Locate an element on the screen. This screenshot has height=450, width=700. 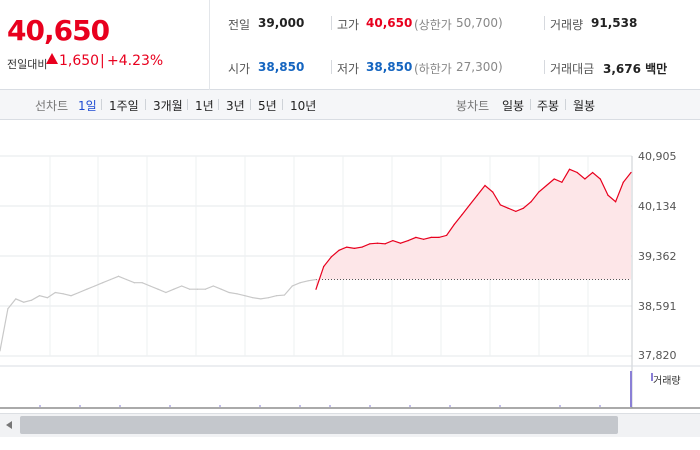
scrollbar-thumb is located at coordinates (319, 425).